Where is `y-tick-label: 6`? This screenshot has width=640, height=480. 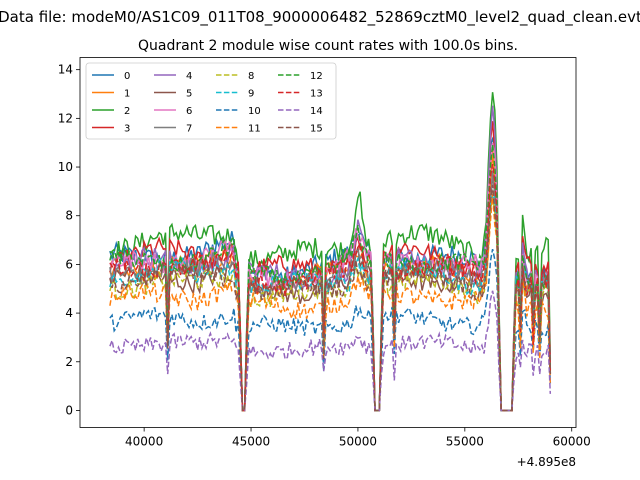
y-tick-label: 6 is located at coordinates (69, 264).